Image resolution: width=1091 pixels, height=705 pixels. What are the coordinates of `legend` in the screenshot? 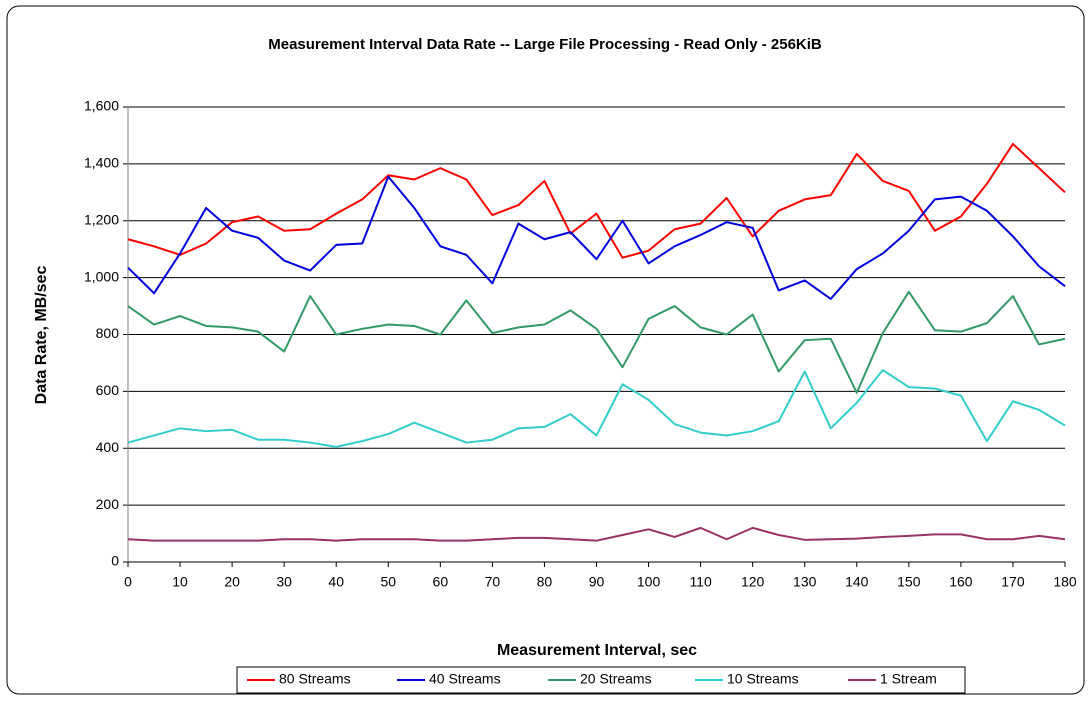 It's located at (601, 680).